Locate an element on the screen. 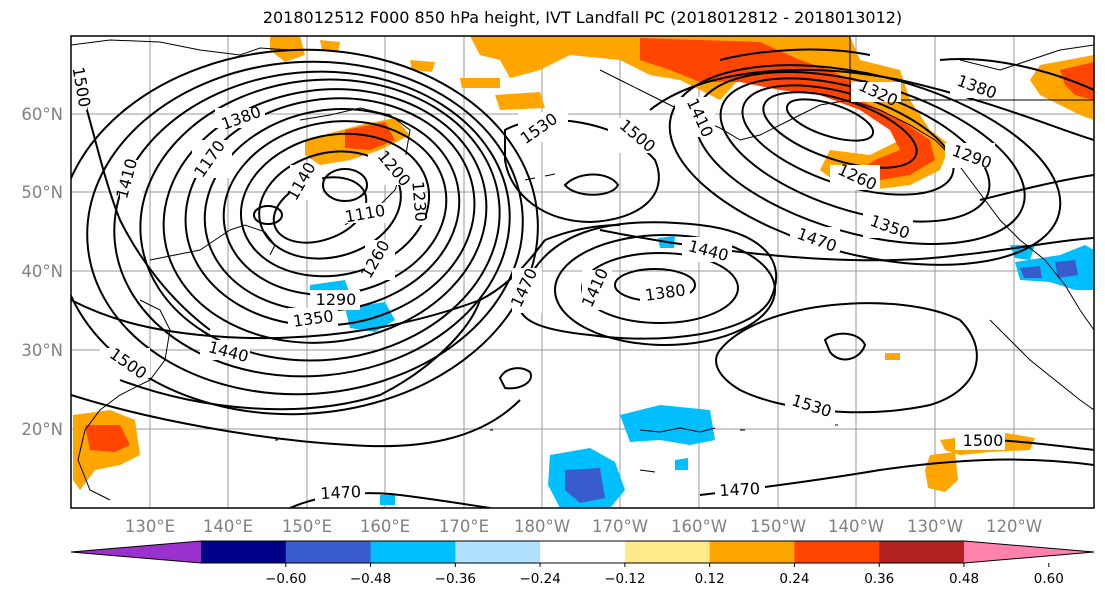  colorbar-tick-label: −0.36 is located at coordinates (455, 579).